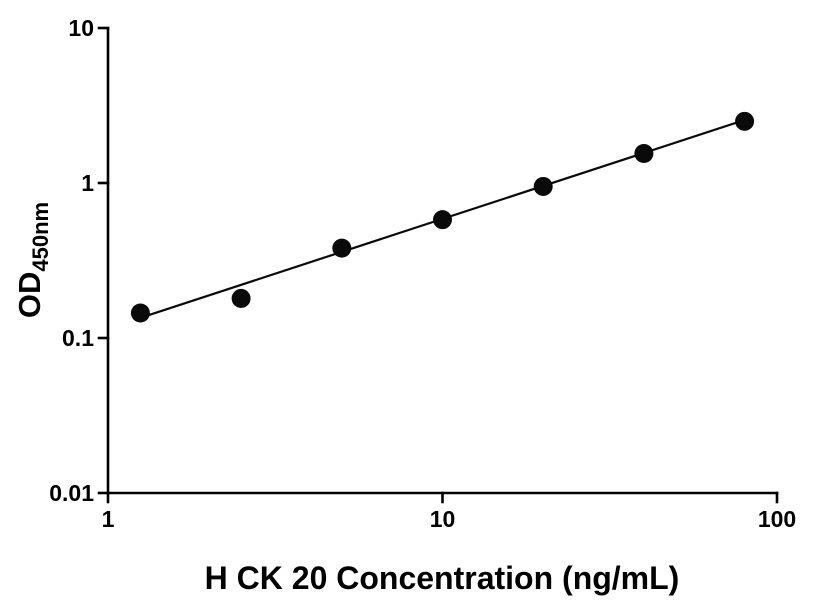 This screenshot has width=816, height=612. I want to click on y-tick-label: 0.1, so click(78, 338).